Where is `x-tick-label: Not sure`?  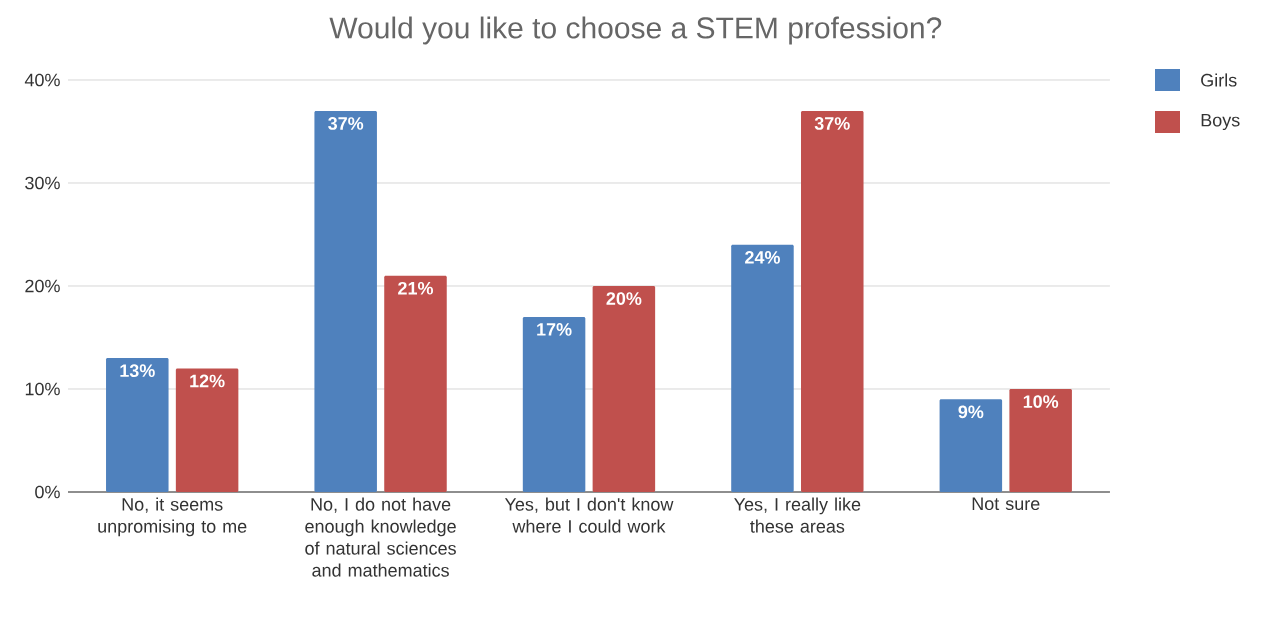 x-tick-label: Not sure is located at coordinates (1006, 504).